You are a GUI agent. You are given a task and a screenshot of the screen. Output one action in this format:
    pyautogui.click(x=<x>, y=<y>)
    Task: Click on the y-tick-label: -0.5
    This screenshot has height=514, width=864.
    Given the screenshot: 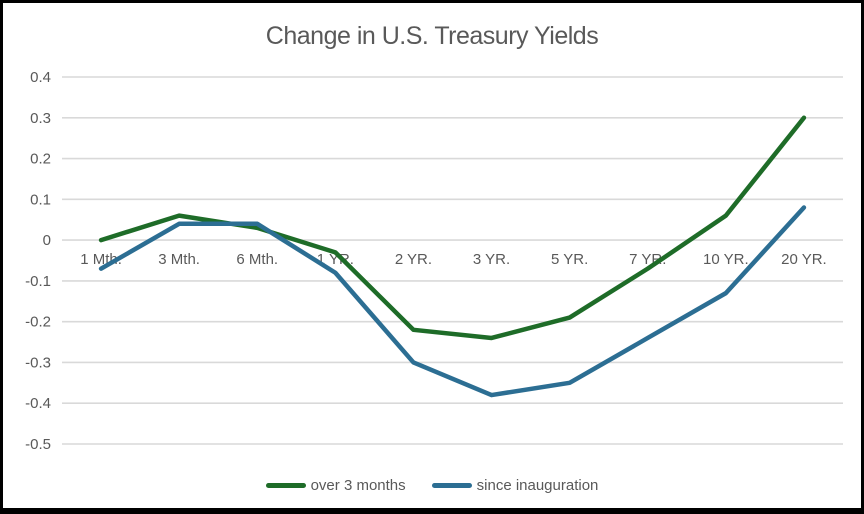 What is the action you would take?
    pyautogui.click(x=38, y=444)
    